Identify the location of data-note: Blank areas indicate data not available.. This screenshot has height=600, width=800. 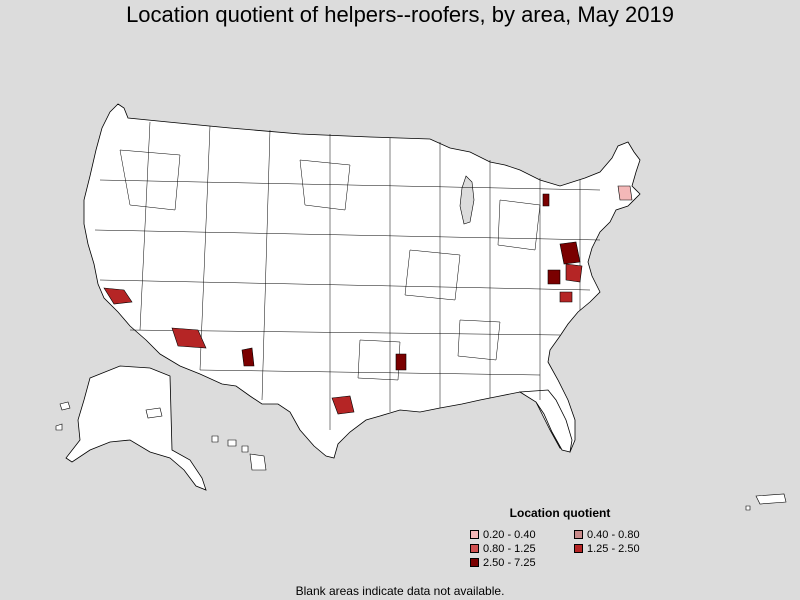
(400, 591).